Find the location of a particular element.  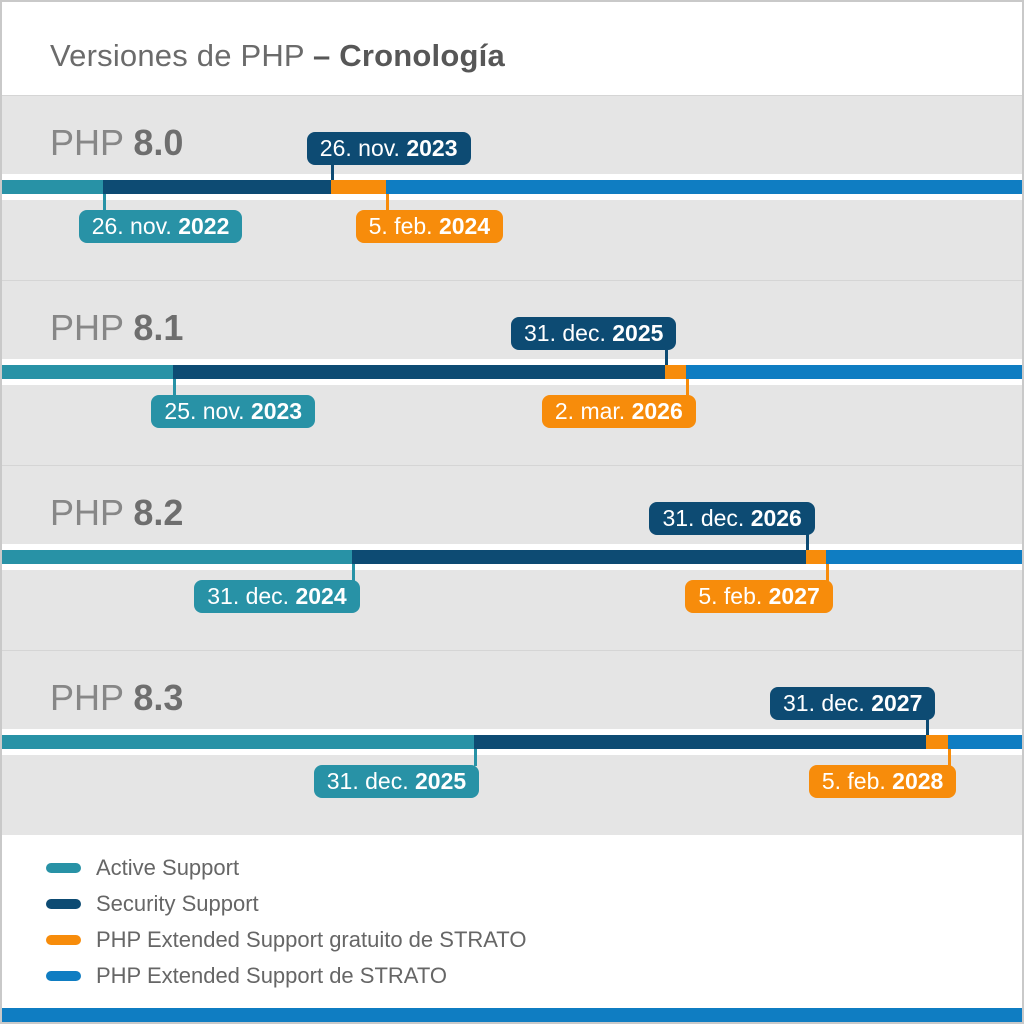

date-badge-security: 31. dec. 2025 is located at coordinates (594, 333).